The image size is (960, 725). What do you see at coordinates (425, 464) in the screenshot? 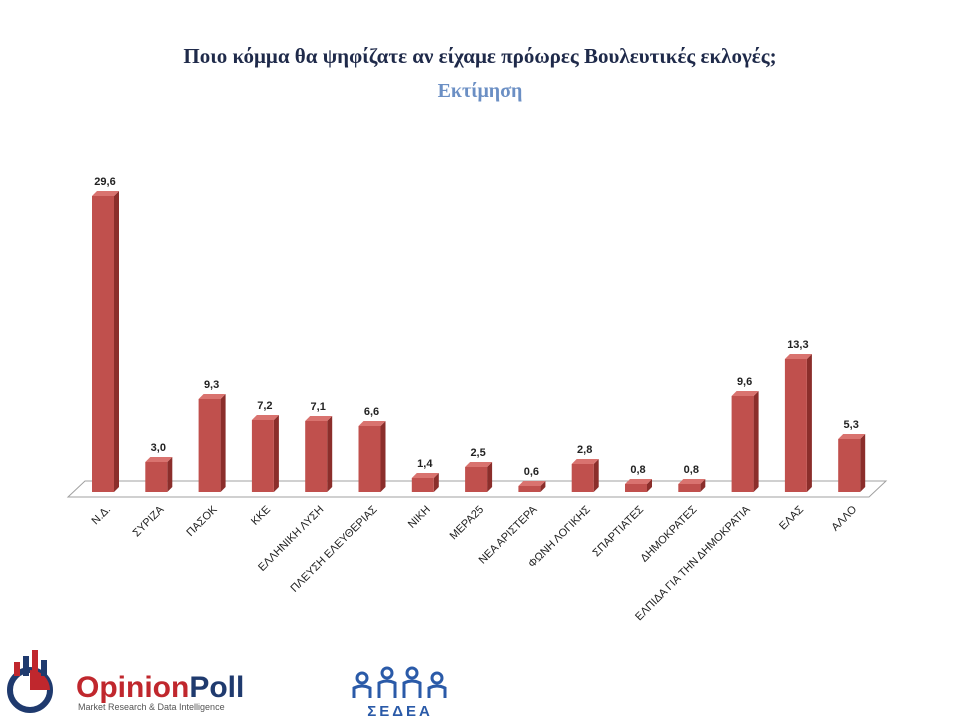
I see `data-label: 1,4` at bounding box center [425, 464].